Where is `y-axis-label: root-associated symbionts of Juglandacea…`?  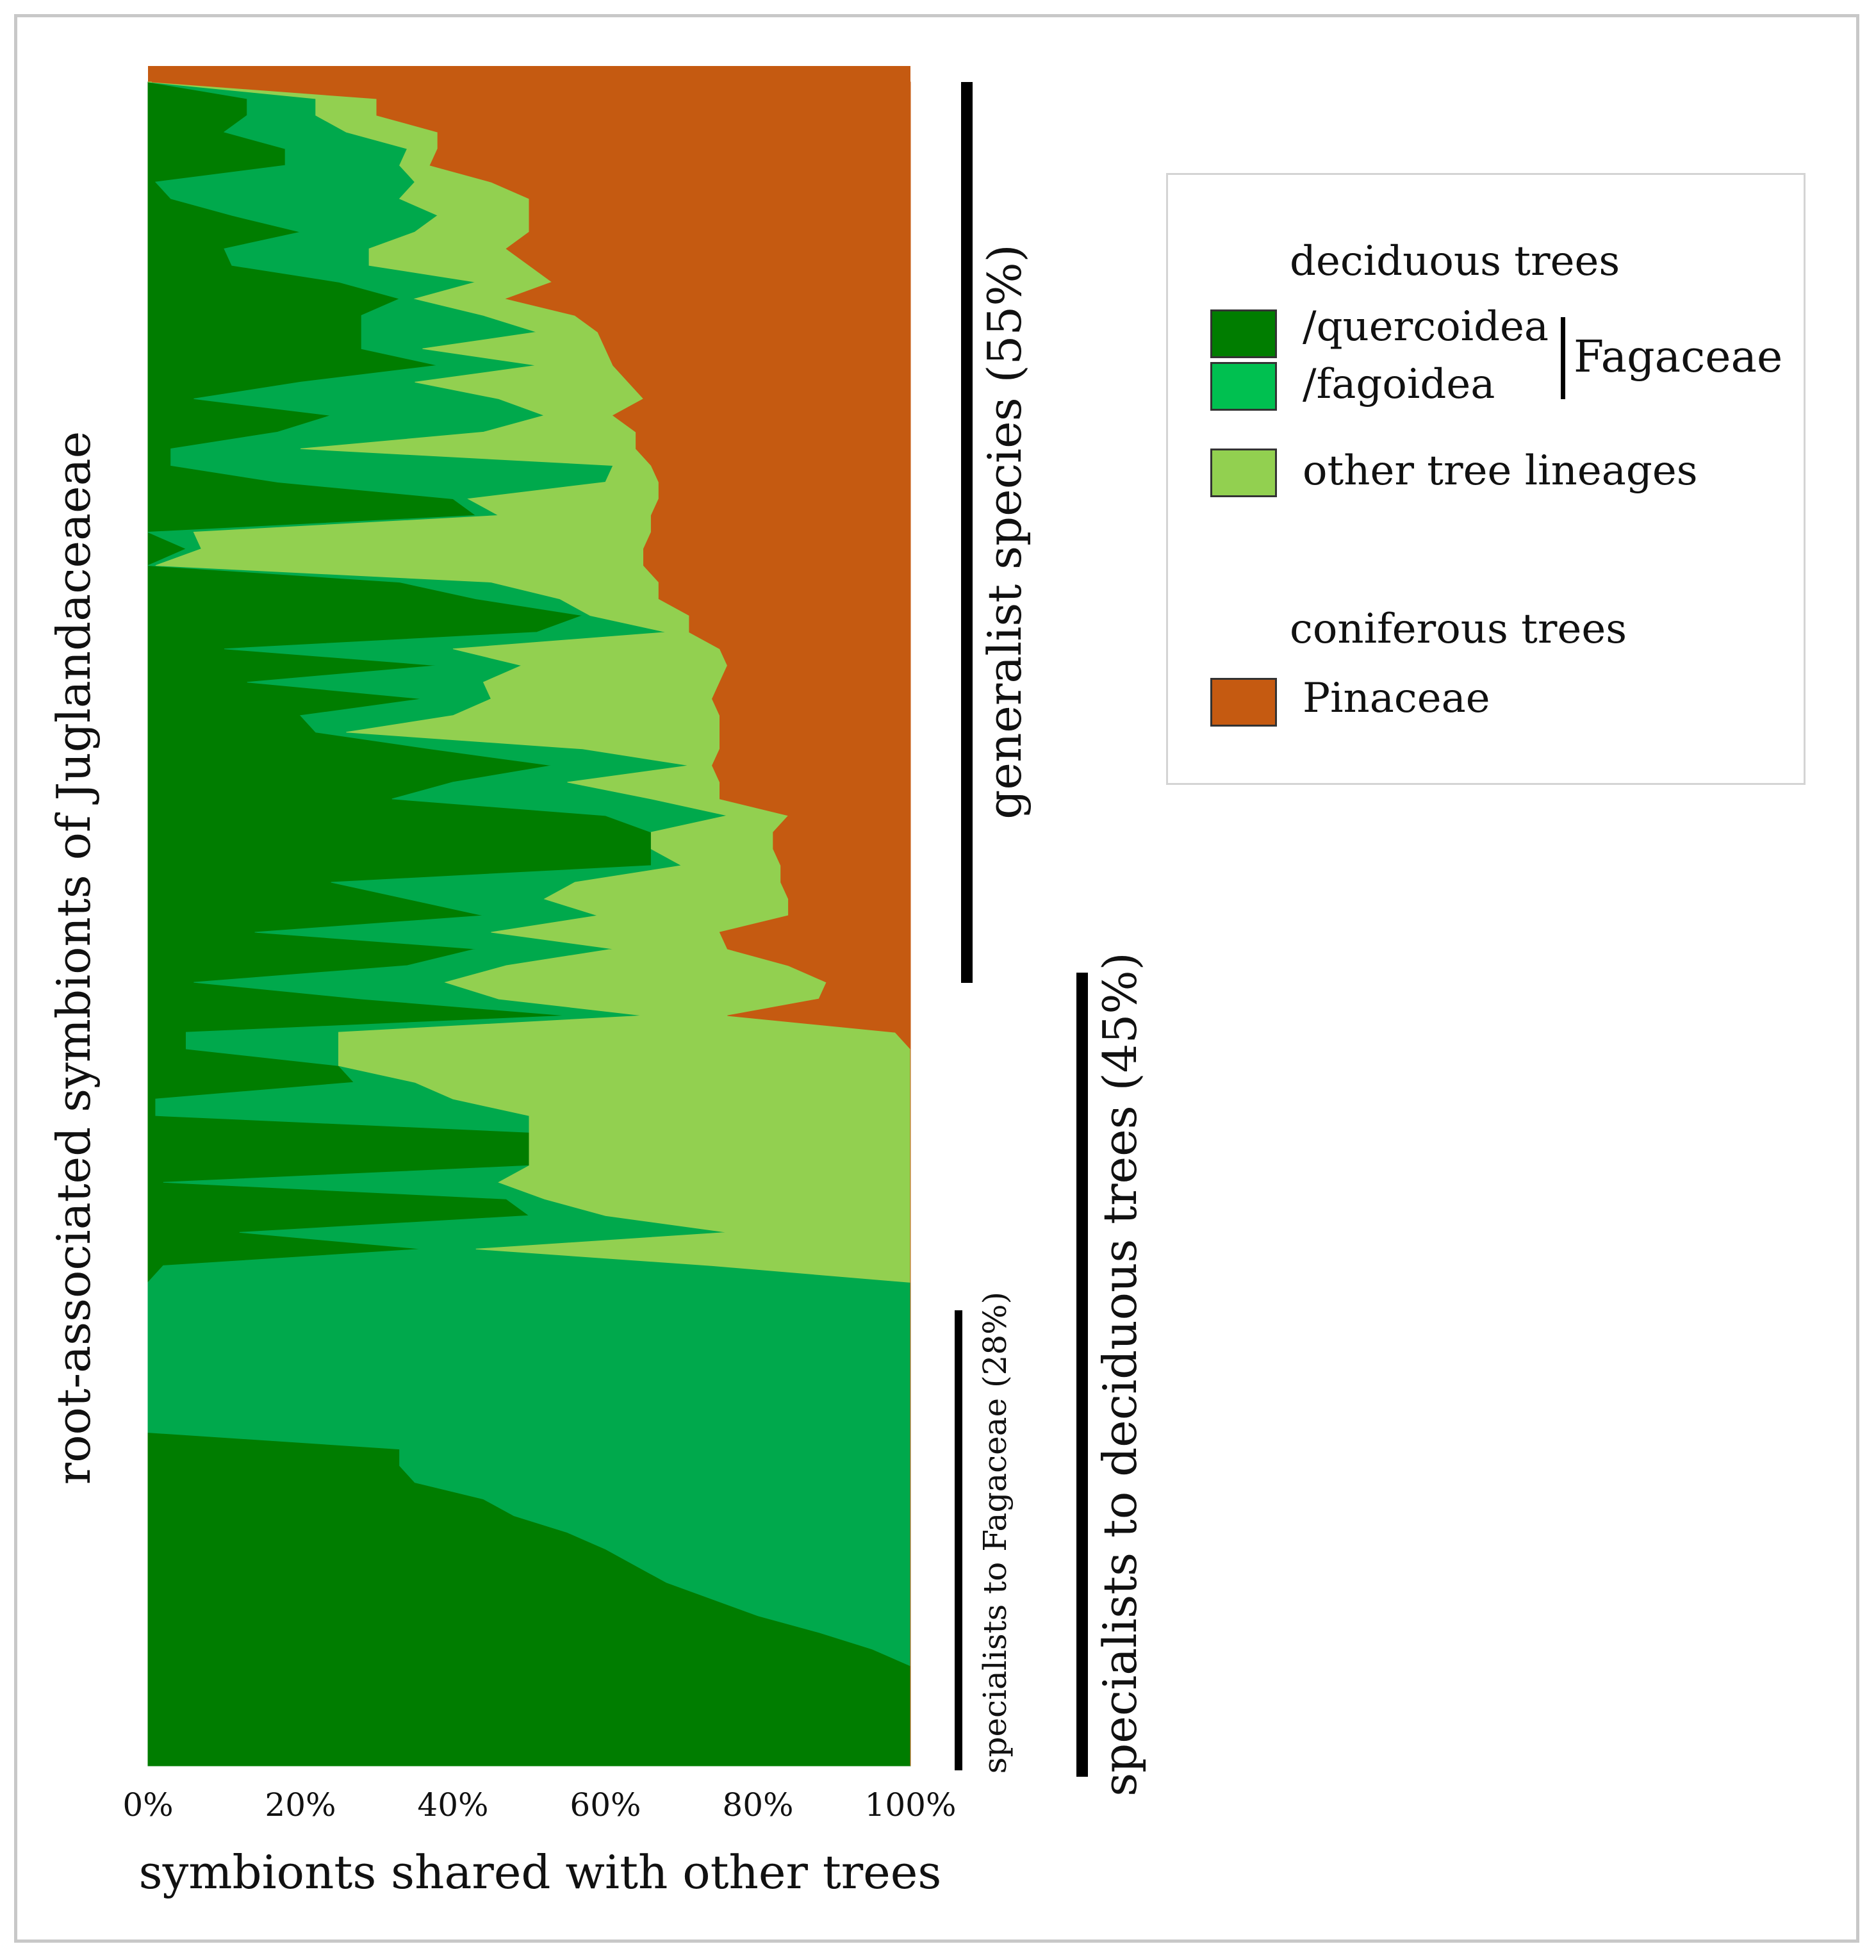 y-axis-label: root-associated symbionts of Juglandacea… is located at coordinates (74, 958).